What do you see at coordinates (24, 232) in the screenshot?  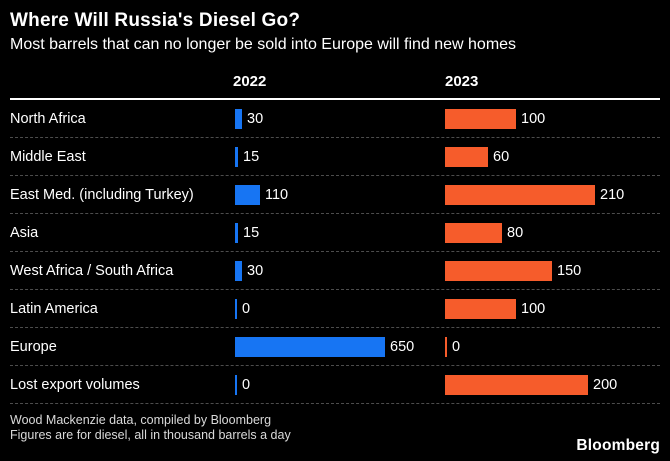 I see `row-label: Asia` at bounding box center [24, 232].